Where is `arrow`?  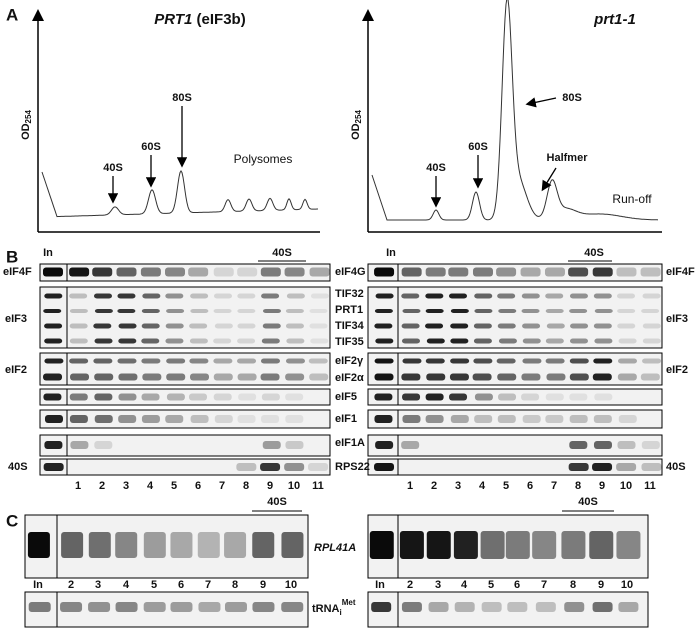
arrow is located at coordinates (549, 179).